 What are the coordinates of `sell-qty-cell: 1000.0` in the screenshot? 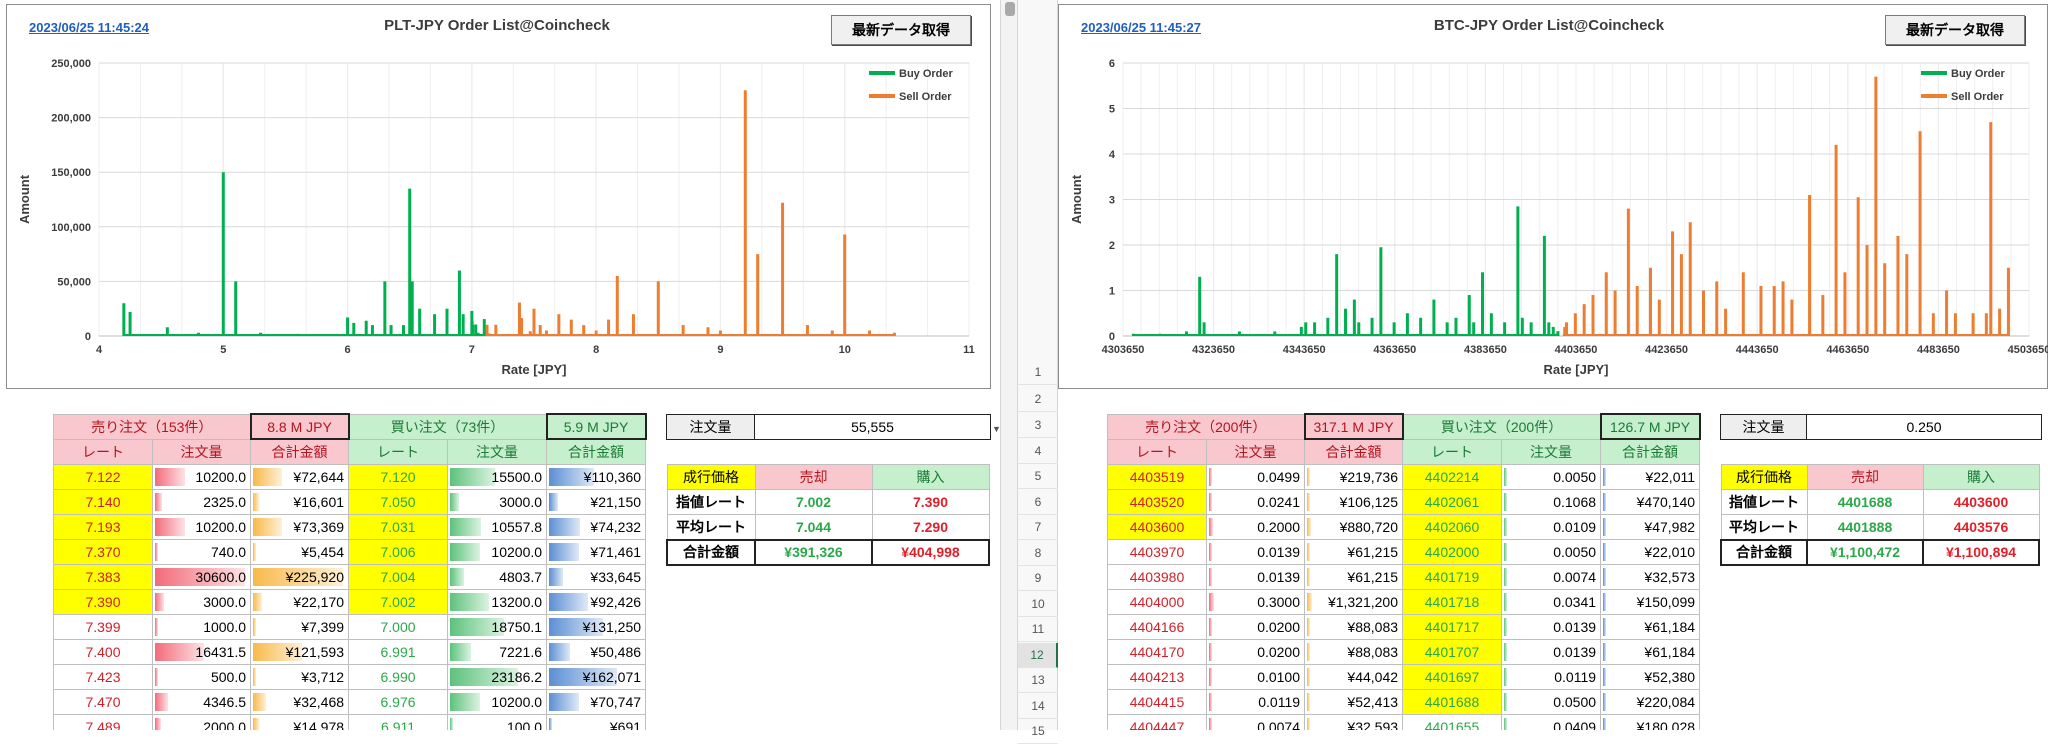 It's located at (201, 626).